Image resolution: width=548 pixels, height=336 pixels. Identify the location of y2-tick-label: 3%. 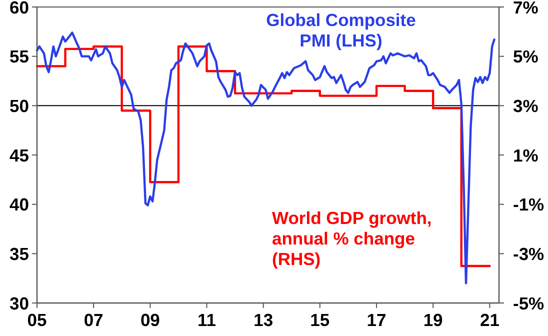
(526, 106).